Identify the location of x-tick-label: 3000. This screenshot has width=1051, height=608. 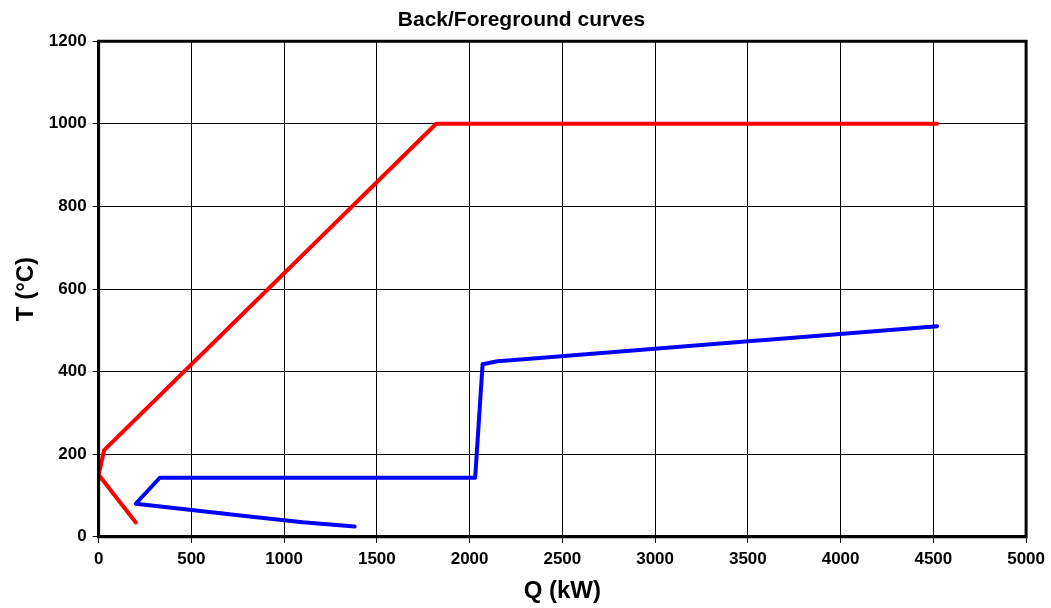
(655, 558).